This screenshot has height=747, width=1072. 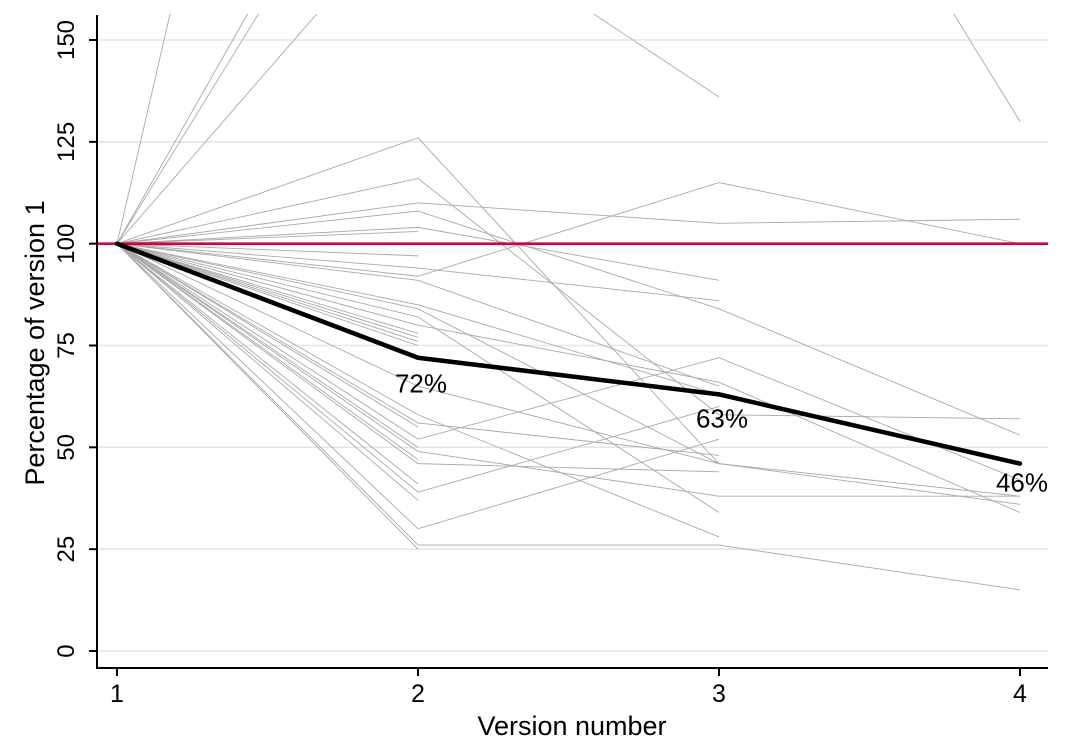 What do you see at coordinates (66, 549) in the screenshot?
I see `y-tick-label: 25` at bounding box center [66, 549].